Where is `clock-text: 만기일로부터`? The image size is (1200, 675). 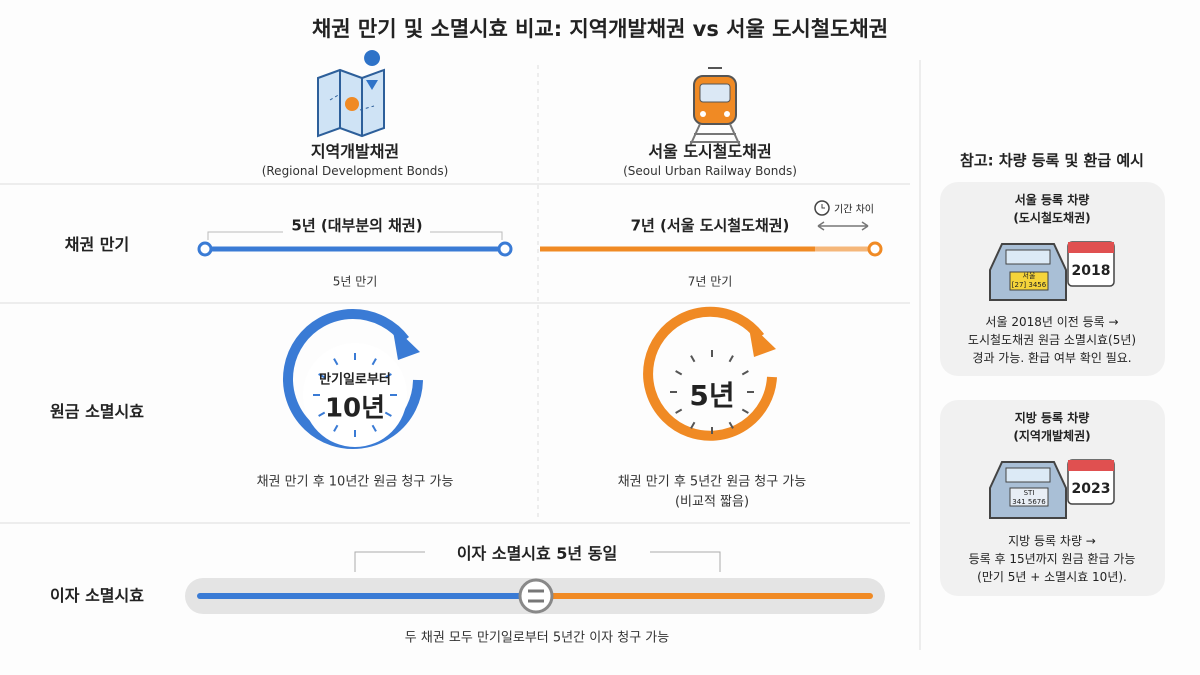
clock-text: 만기일로부터 is located at coordinates (355, 380).